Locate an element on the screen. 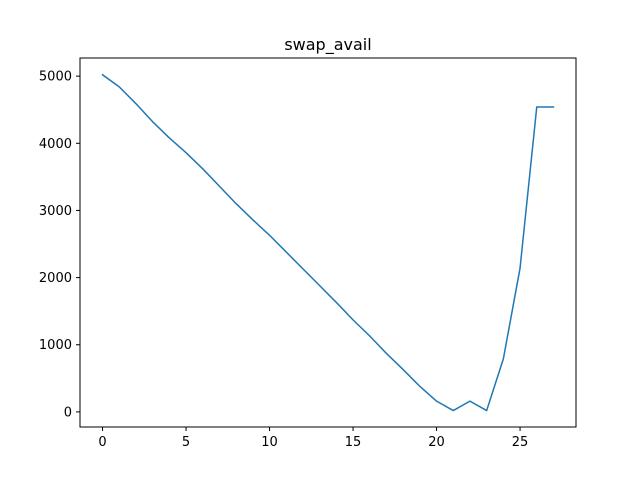 The height and width of the screenshot is (480, 640). y-axis: 0 1000 2000 3000 4000 5000 is located at coordinates (59, 245).